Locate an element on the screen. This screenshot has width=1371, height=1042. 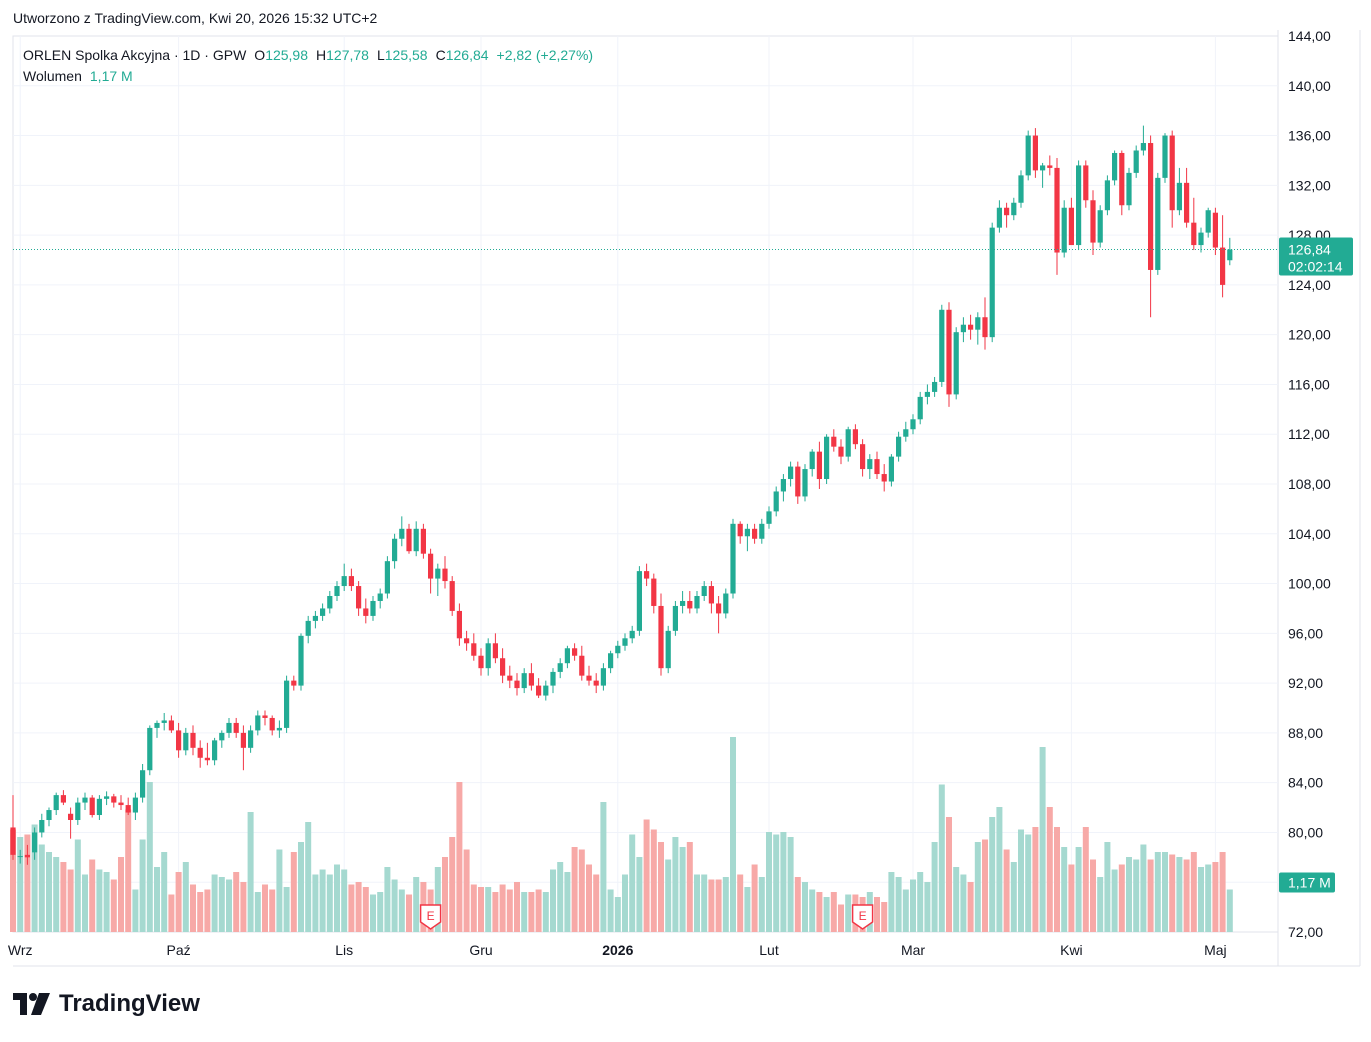
close-label: C is located at coordinates (440, 55).